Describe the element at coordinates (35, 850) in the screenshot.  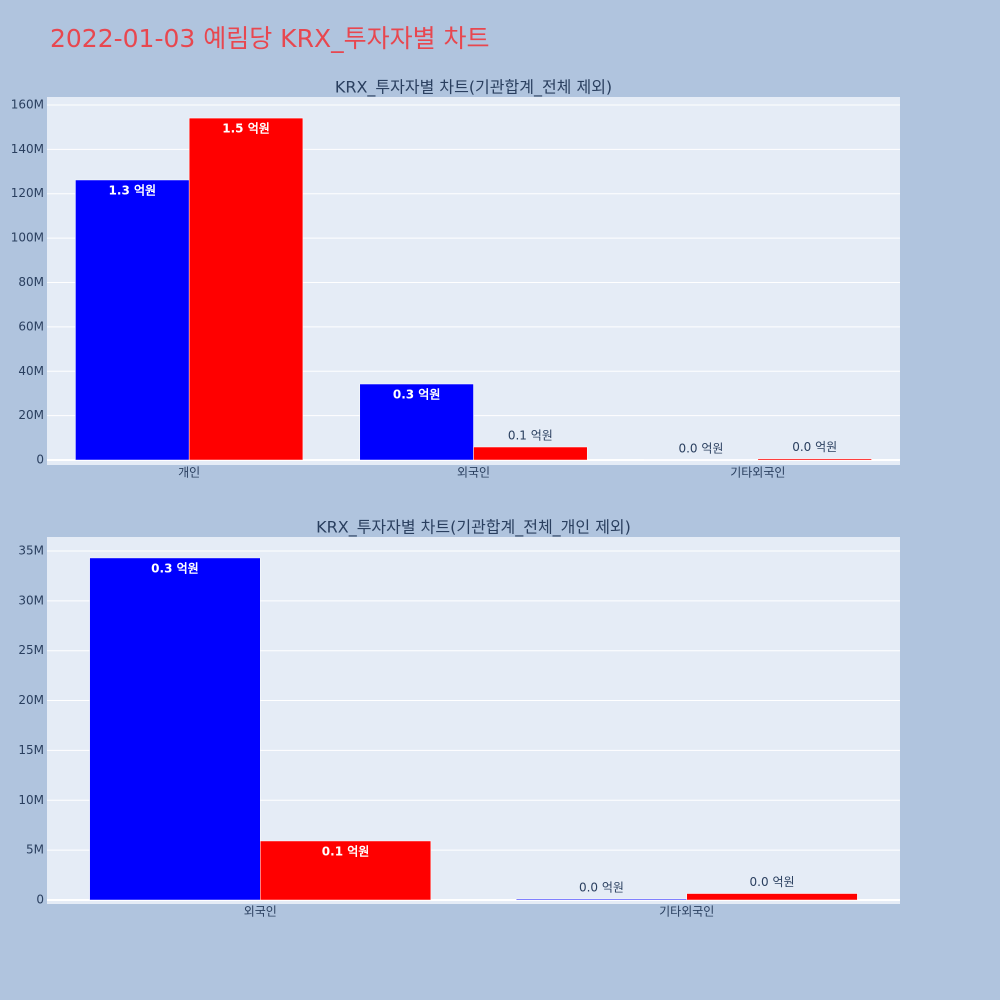
I see `y-tick-label: 5M` at that location.